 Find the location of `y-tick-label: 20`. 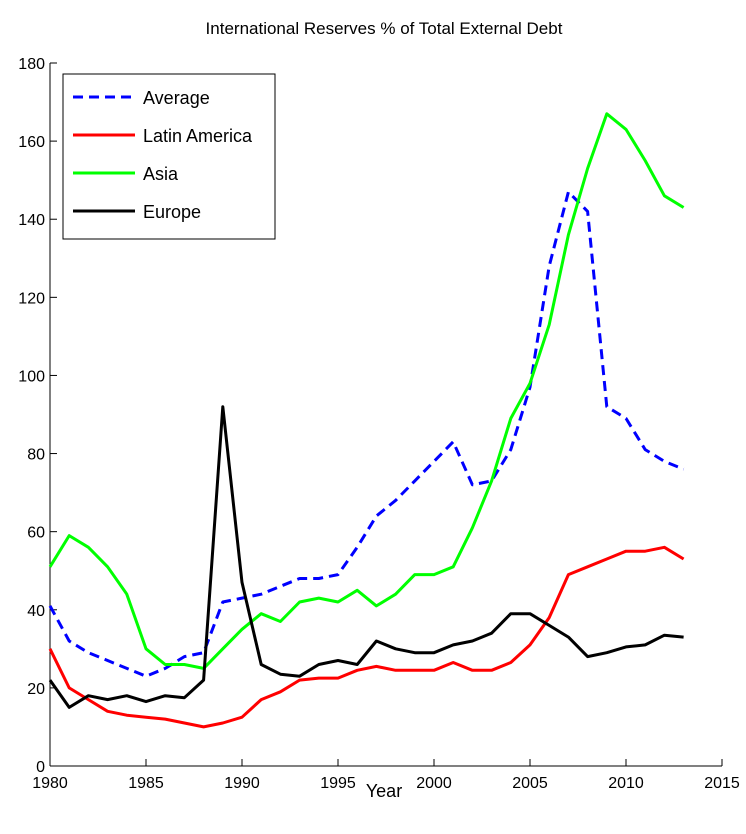

y-tick-label: 20 is located at coordinates (36, 689).